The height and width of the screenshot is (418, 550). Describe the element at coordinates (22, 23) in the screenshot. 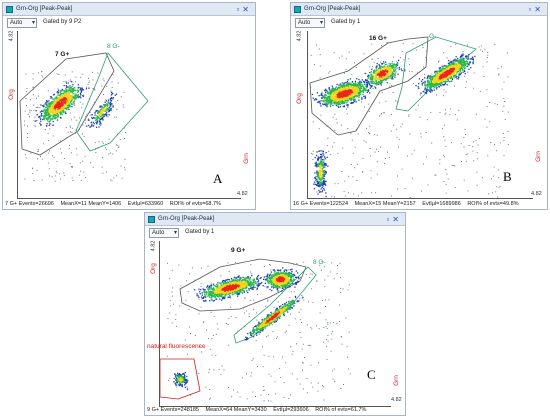

I see `panel-a-scale-dropdown: Auto ▾` at that location.